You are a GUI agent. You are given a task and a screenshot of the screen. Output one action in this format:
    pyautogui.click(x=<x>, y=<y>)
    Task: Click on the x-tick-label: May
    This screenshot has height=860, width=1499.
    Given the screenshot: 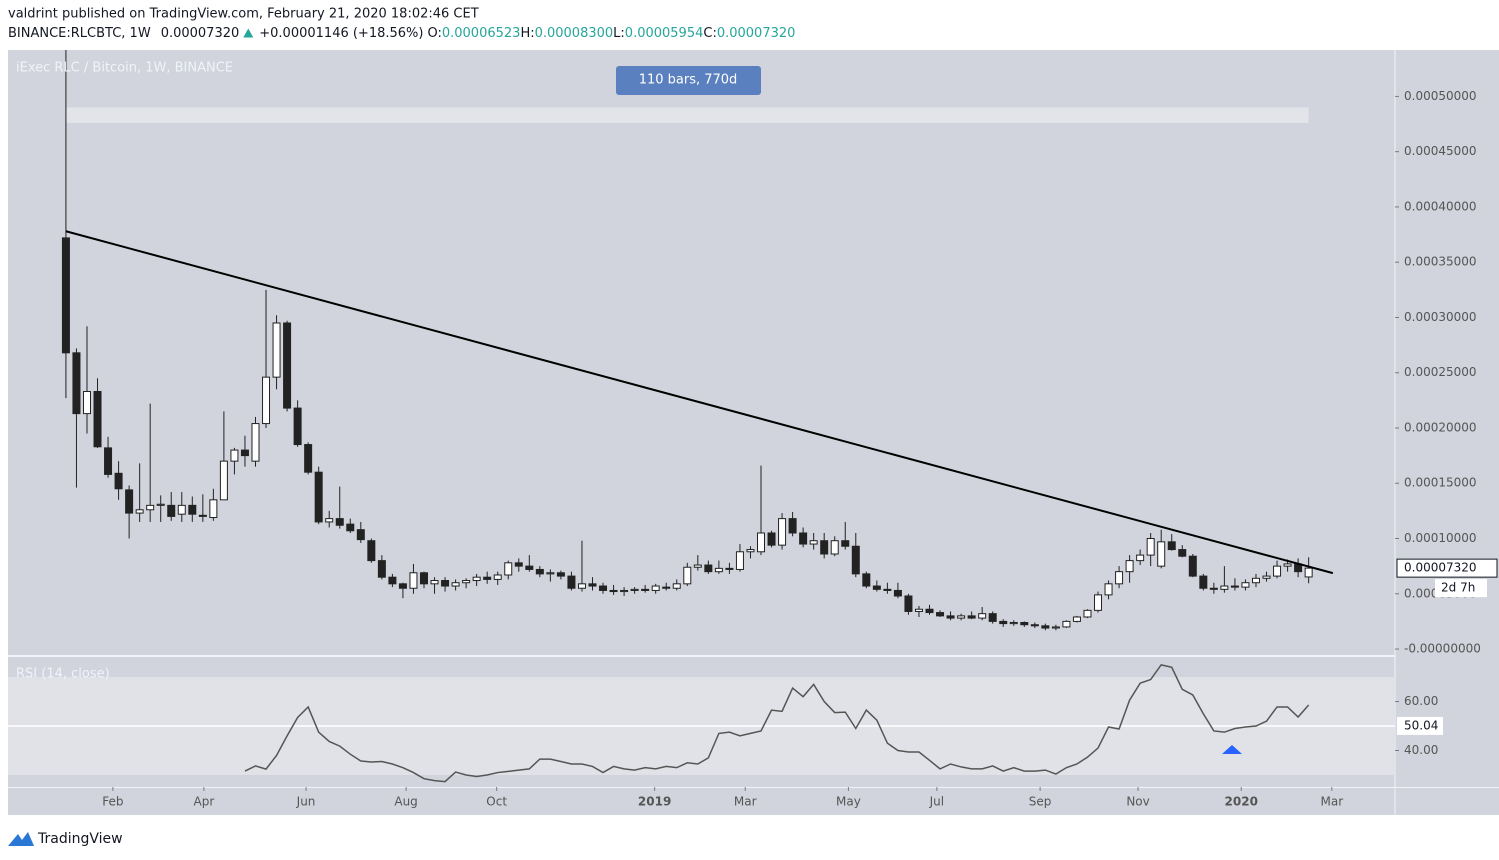 What is the action you would take?
    pyautogui.click(x=848, y=802)
    